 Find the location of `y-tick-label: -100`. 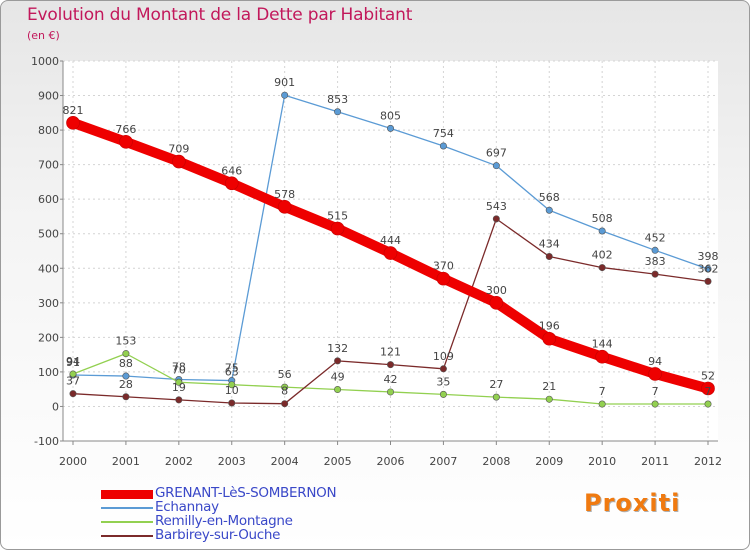

y-tick-label: -100 is located at coordinates (46, 441).